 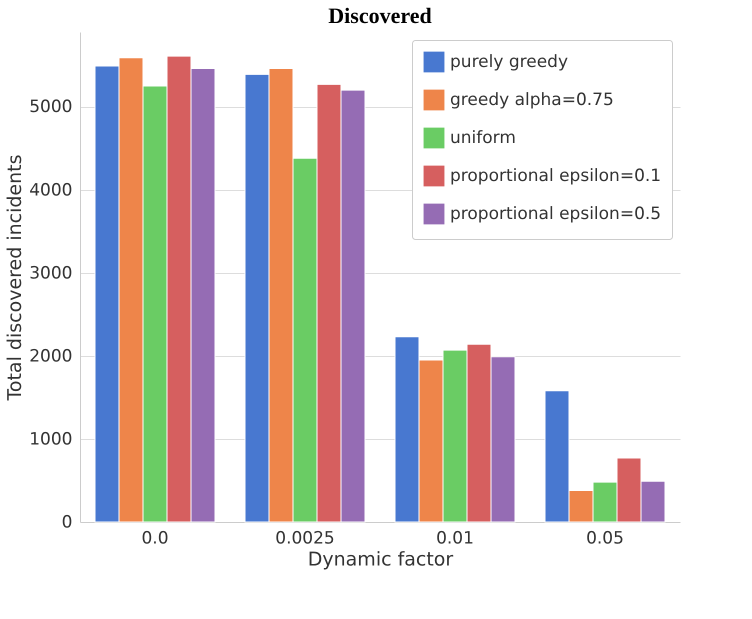 What do you see at coordinates (381, 559) in the screenshot?
I see `x-axis-title: Dynamic factor` at bounding box center [381, 559].